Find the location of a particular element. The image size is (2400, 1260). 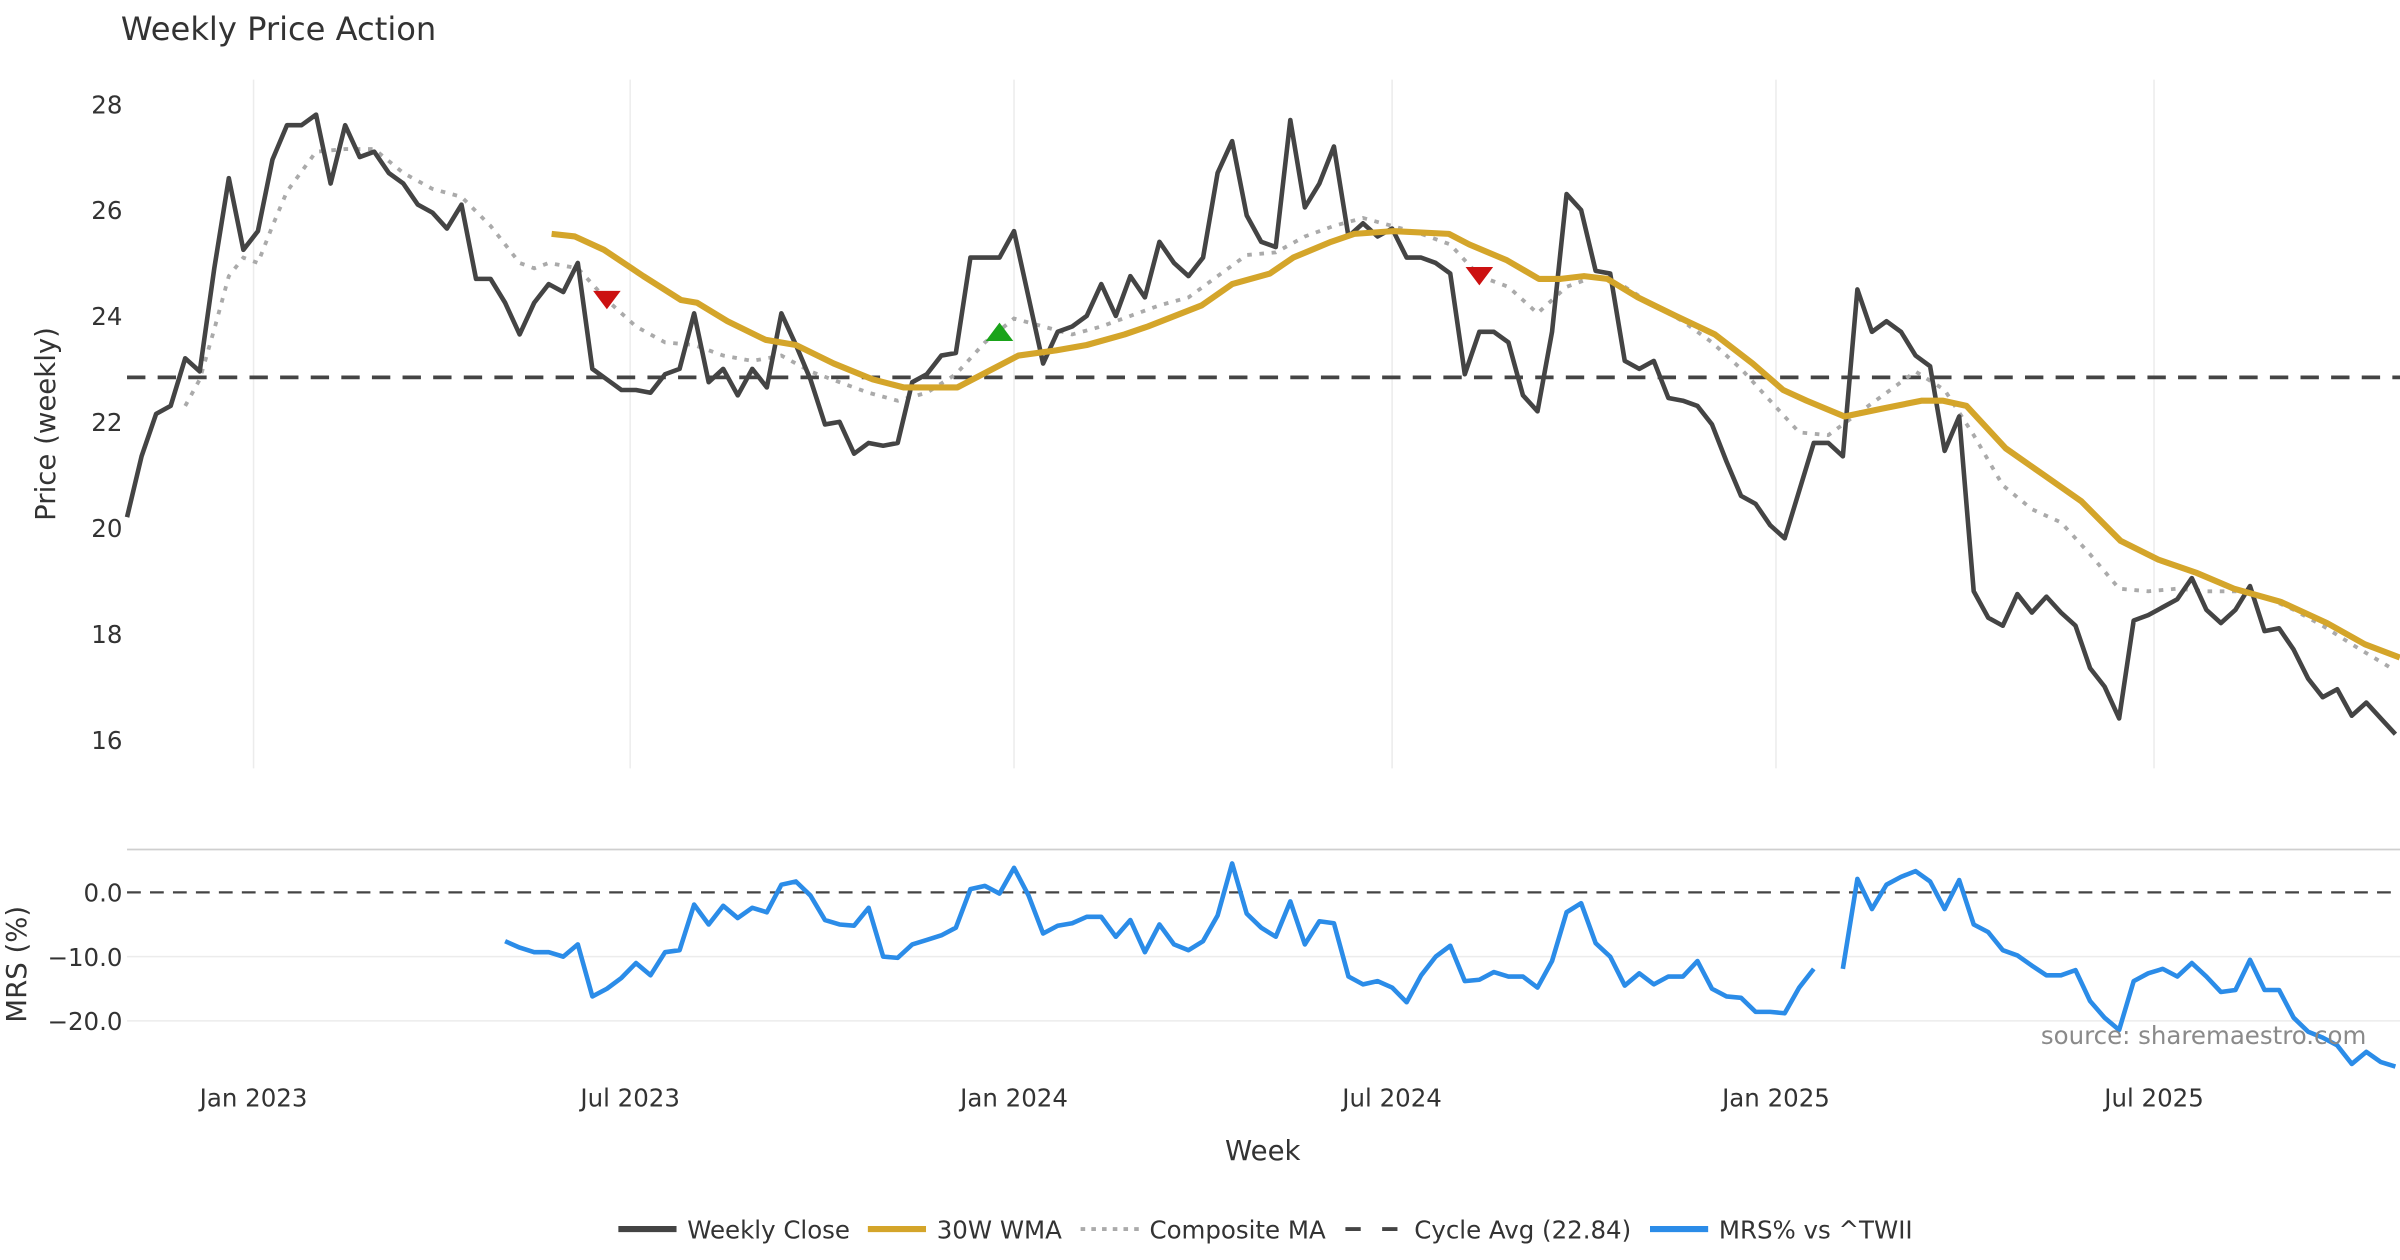

y-tick-label: 28 is located at coordinates (106, 104).